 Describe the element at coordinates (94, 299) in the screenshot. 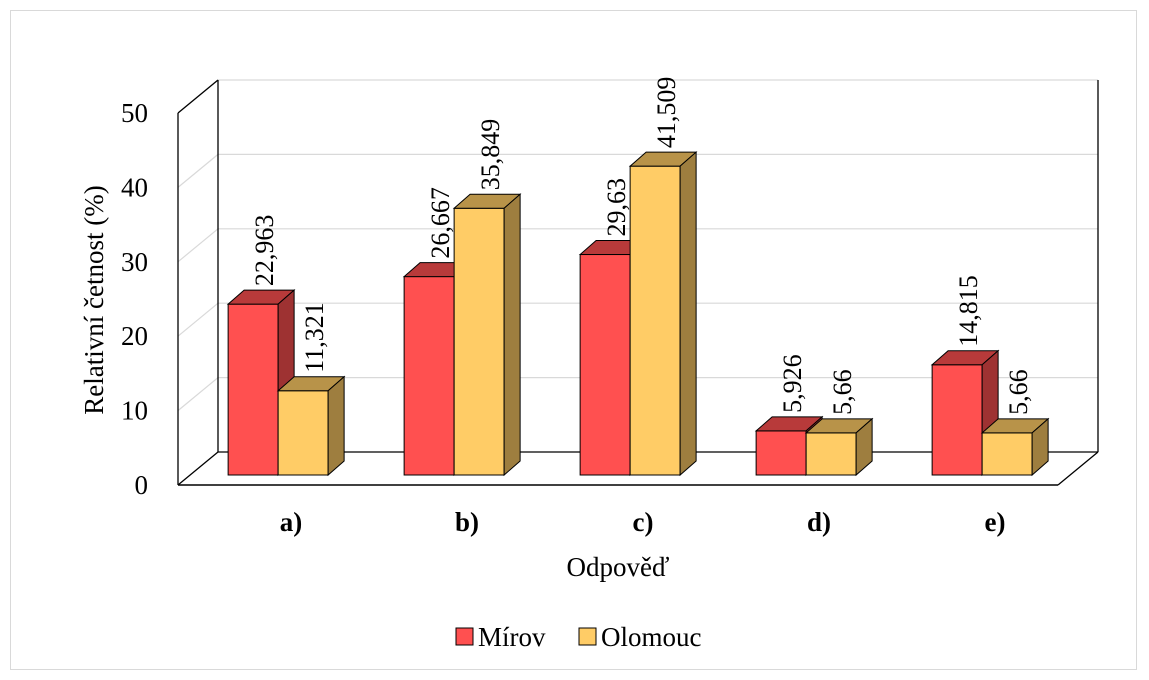

I see `y-axis-title: Relativní četnost (%)` at that location.